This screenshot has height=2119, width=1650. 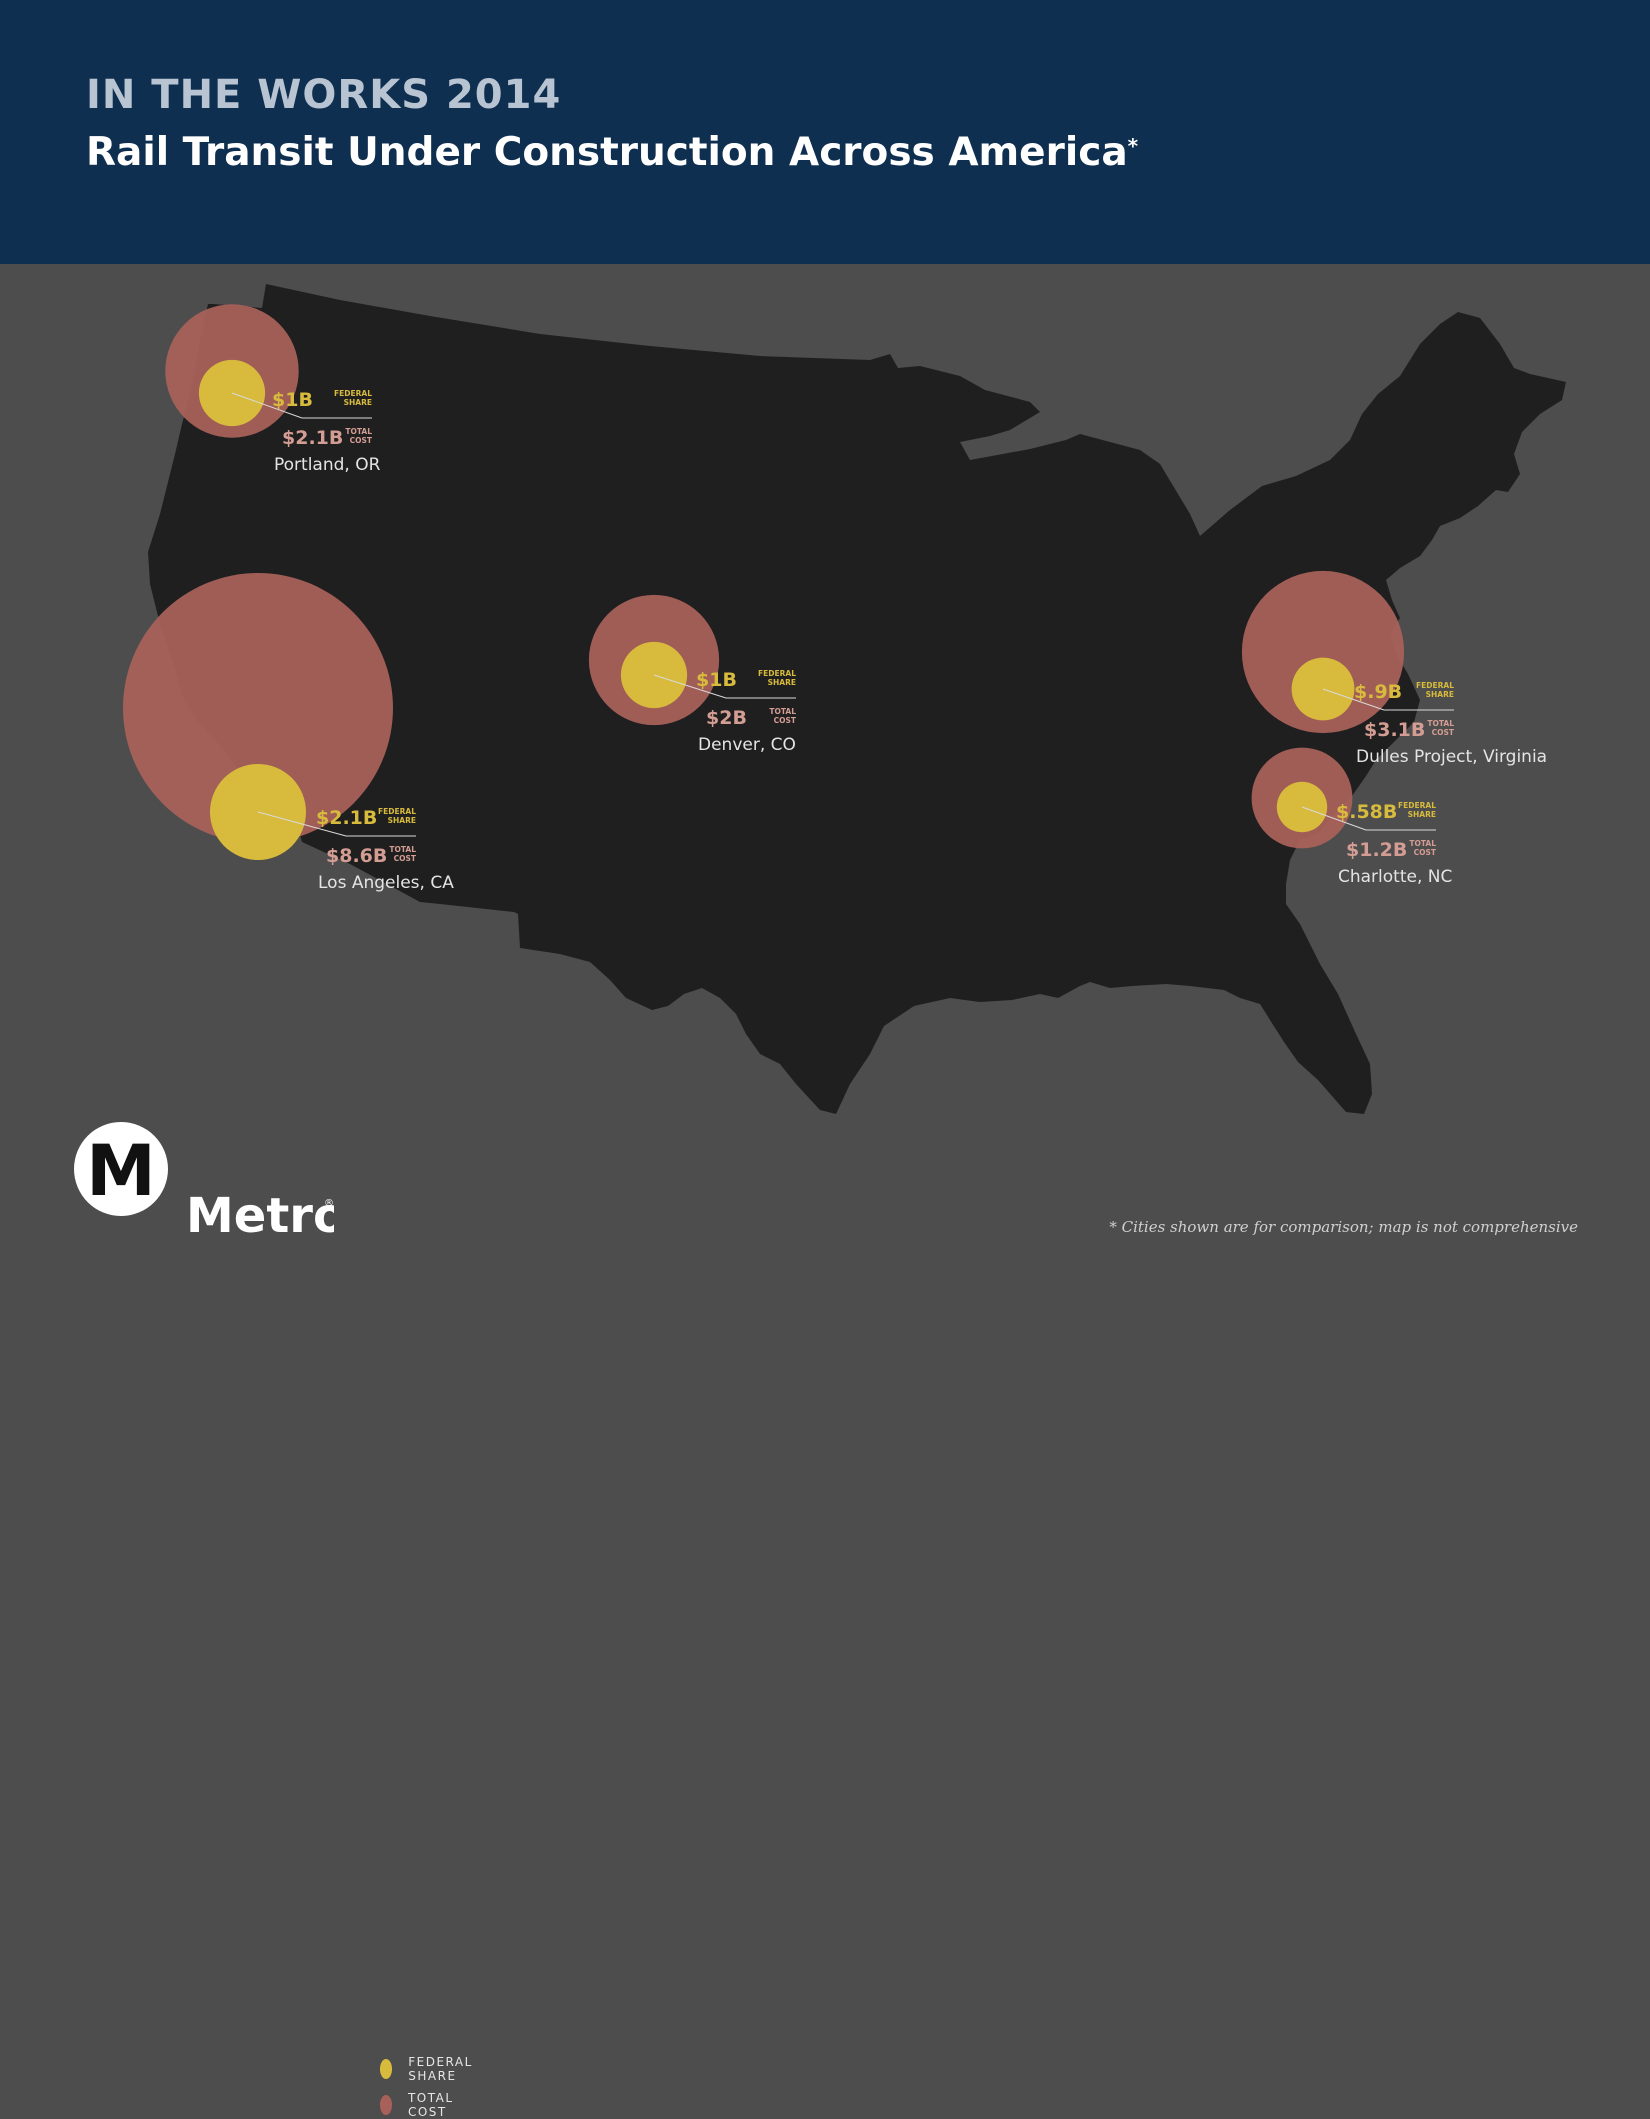 I want to click on los-angeles-total-unit-top: TOTAL, so click(x=402, y=849).